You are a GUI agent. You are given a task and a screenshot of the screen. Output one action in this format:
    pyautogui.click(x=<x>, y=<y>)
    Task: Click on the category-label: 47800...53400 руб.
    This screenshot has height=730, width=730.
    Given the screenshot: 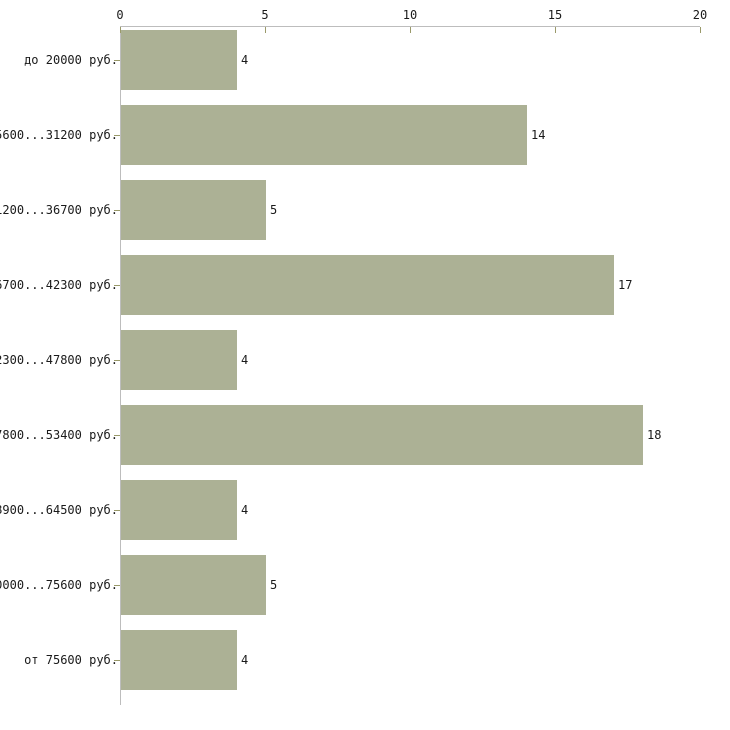 What is the action you would take?
    pyautogui.click(x=59, y=435)
    